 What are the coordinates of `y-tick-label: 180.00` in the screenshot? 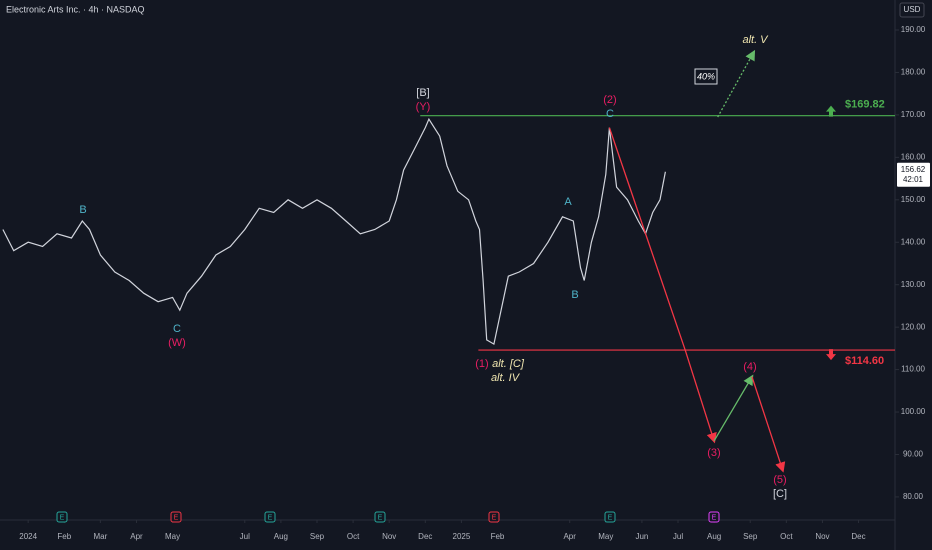 It's located at (913, 72).